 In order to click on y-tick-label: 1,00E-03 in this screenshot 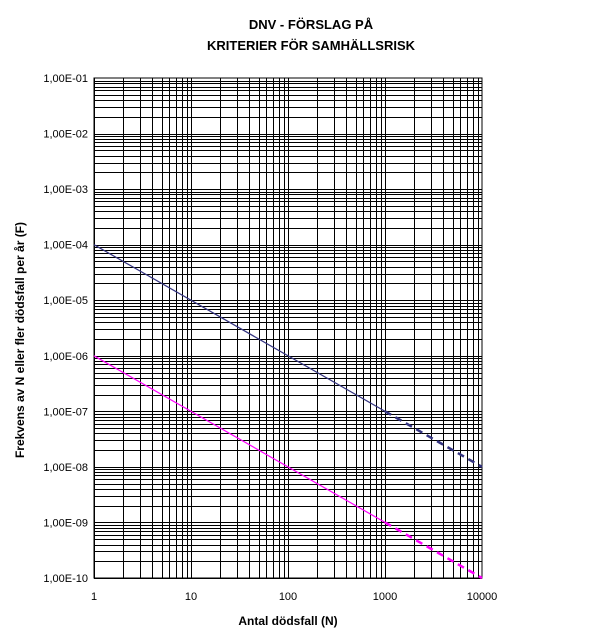, I will do `click(65, 190)`.